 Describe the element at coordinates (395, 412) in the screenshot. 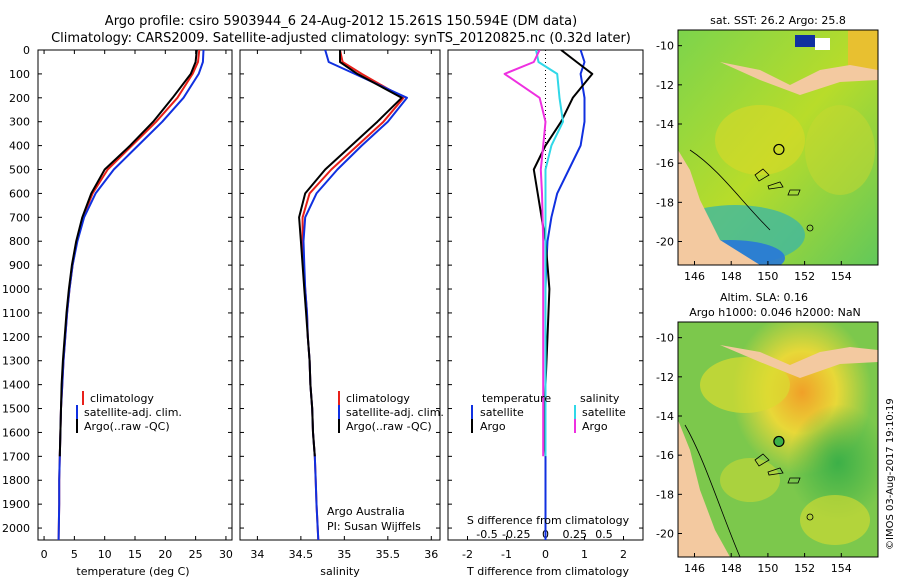

I see `legend-satellite-2: satellite-adj. clim.` at that location.